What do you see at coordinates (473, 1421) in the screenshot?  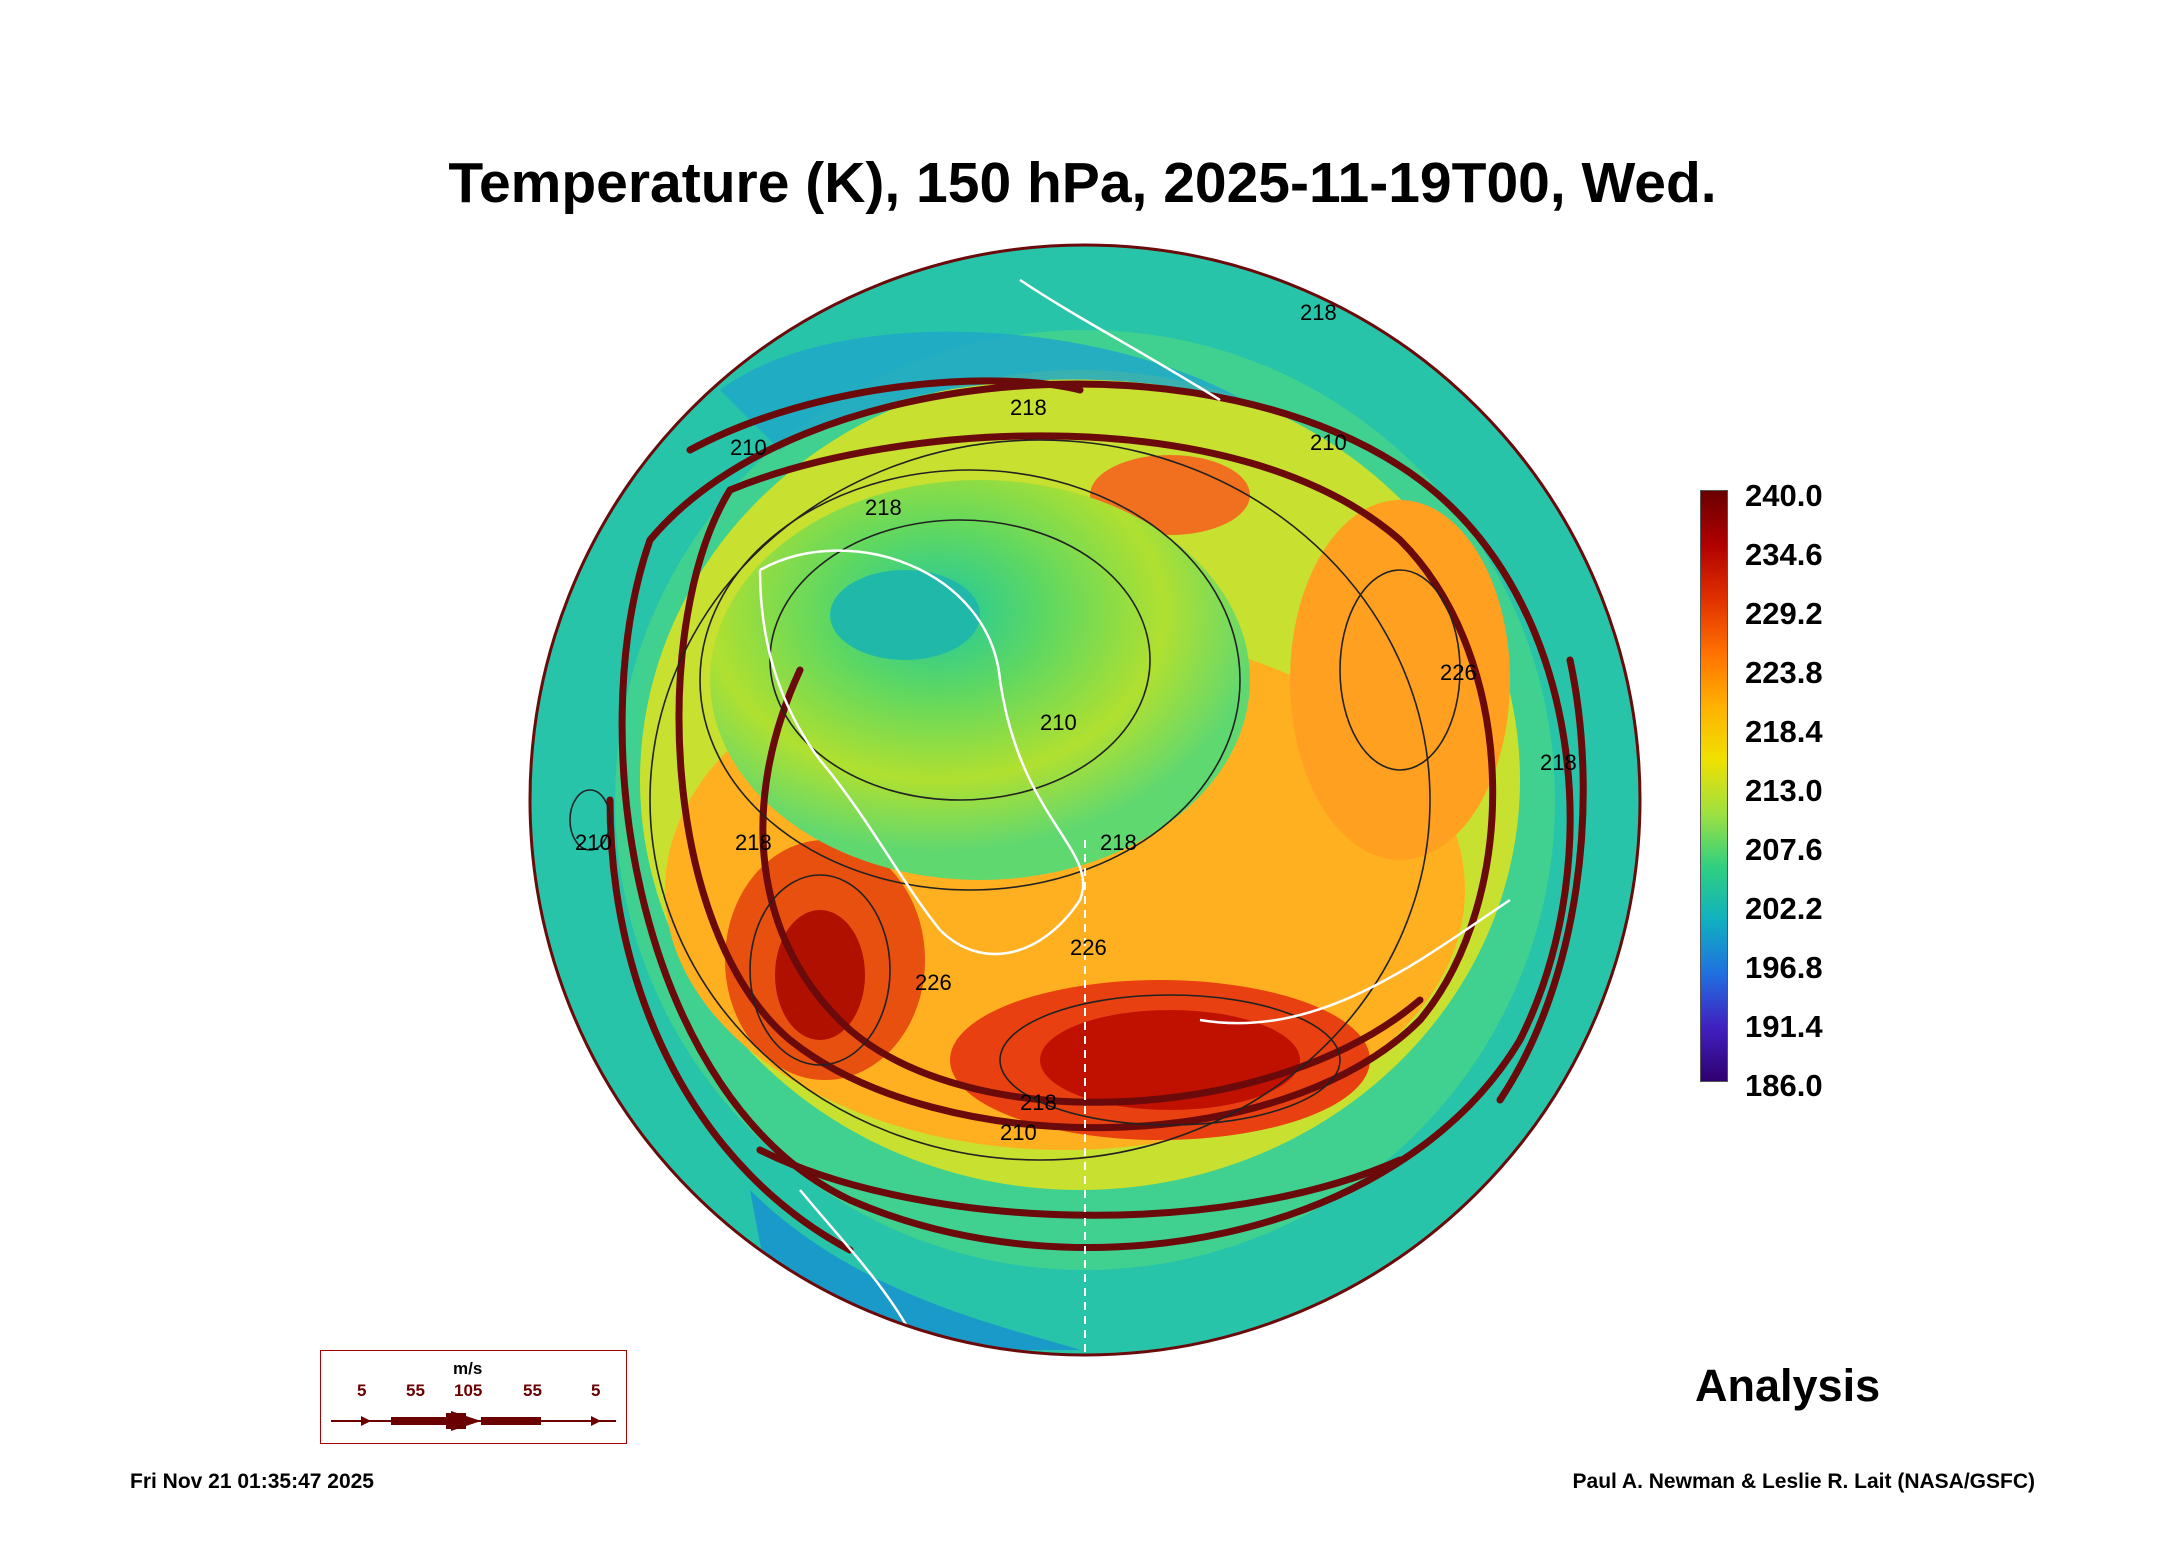 I see `wind-legend-arrow` at bounding box center [473, 1421].